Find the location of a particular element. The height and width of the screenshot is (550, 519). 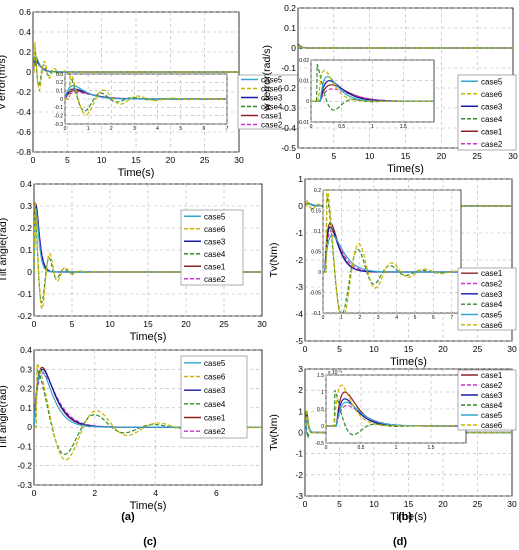

chart-a-inset-ytick-label: -0.3 is located at coordinates (58, 125).